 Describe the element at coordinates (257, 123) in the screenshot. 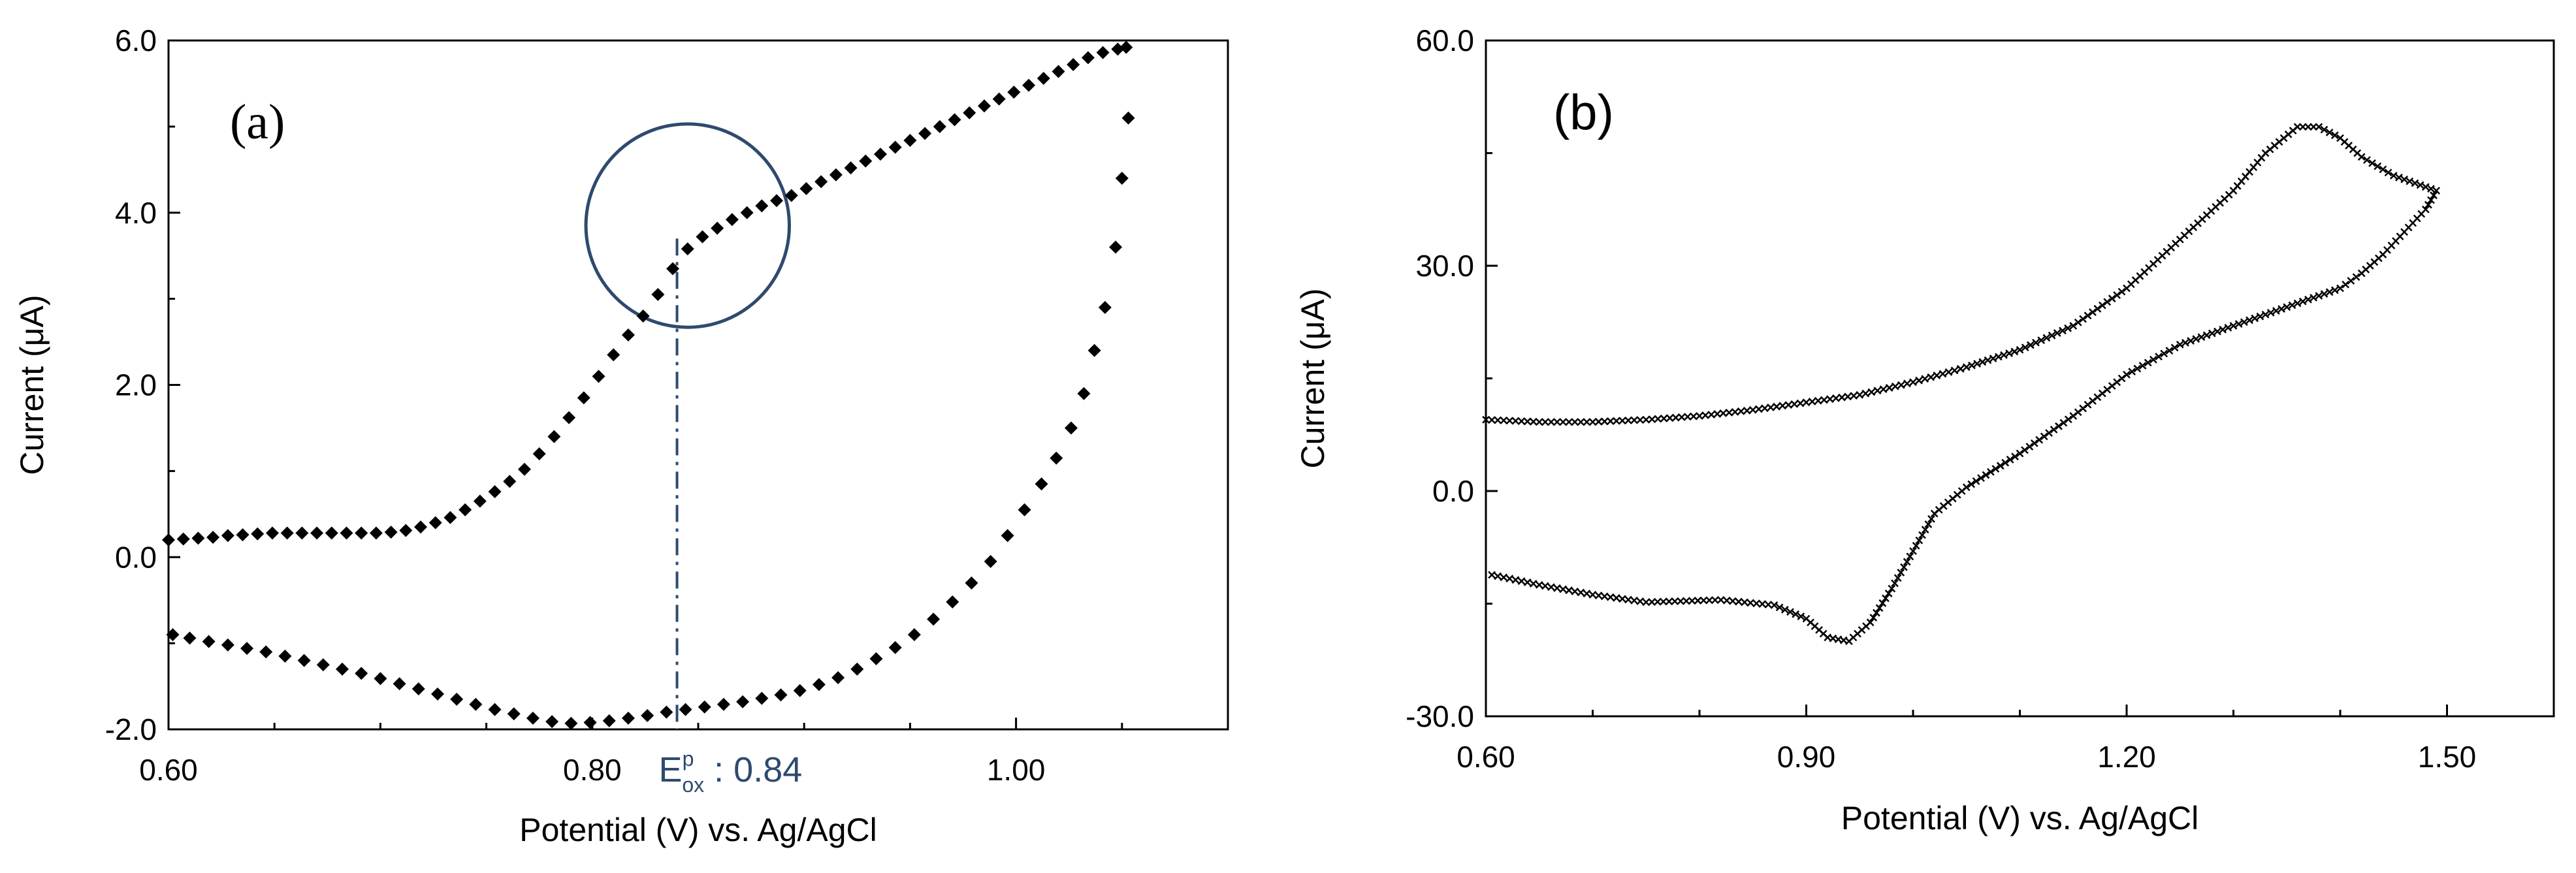

I see `panel-label-a: (a)` at that location.